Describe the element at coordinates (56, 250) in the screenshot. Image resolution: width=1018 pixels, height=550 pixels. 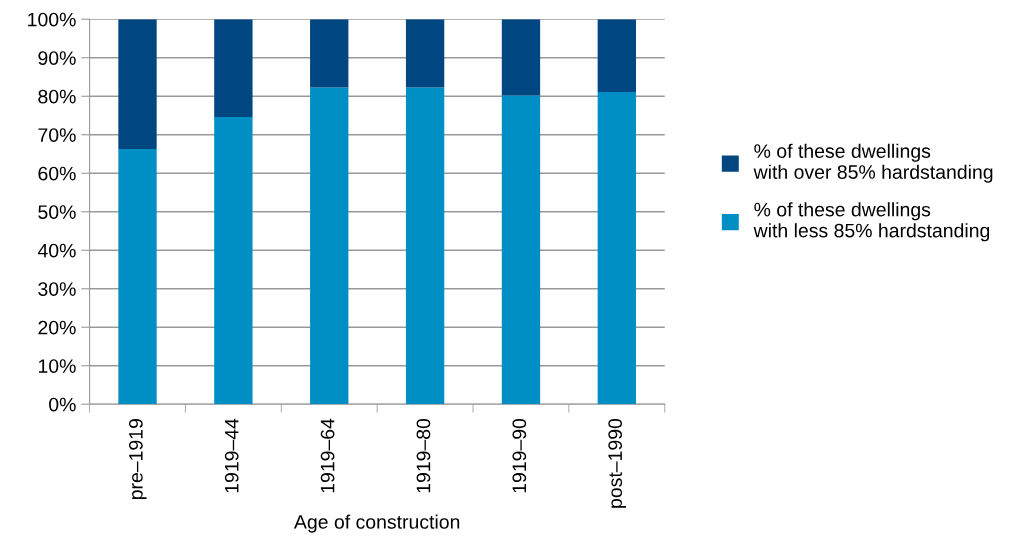
I see `y-tick-label: 40%` at that location.